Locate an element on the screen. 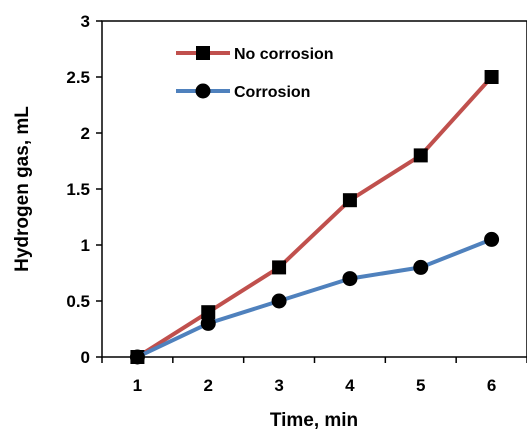  legend-item-corrosion: Corrosion is located at coordinates (243, 92).